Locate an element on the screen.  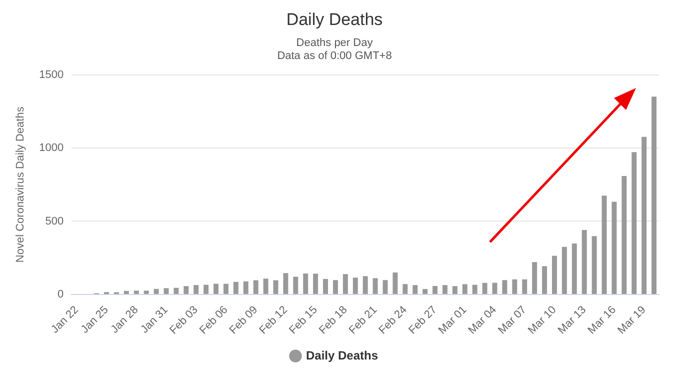
y-tick-label: 0 is located at coordinates (61, 294).